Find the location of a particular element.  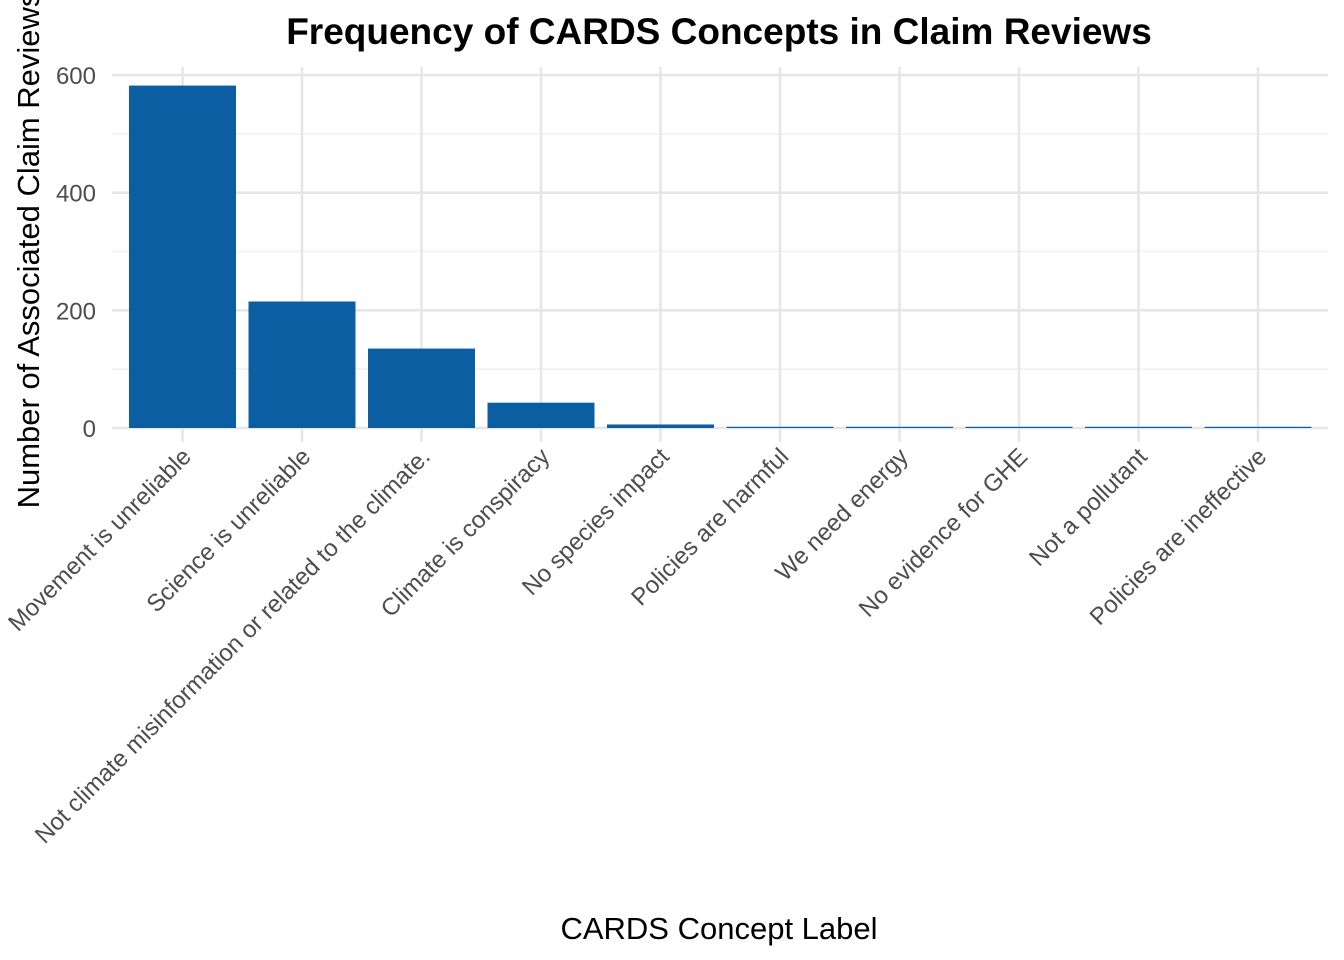

x-axis-title: CARDS Concept Label is located at coordinates (718, 928).